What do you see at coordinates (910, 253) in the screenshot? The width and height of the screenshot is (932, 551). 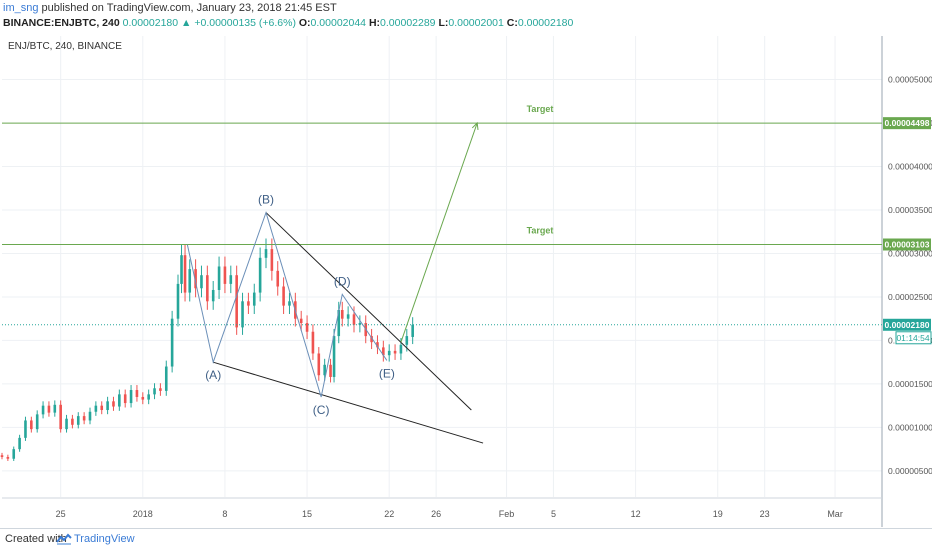 I see `y-tick-label: 0.00003000` at bounding box center [910, 253].